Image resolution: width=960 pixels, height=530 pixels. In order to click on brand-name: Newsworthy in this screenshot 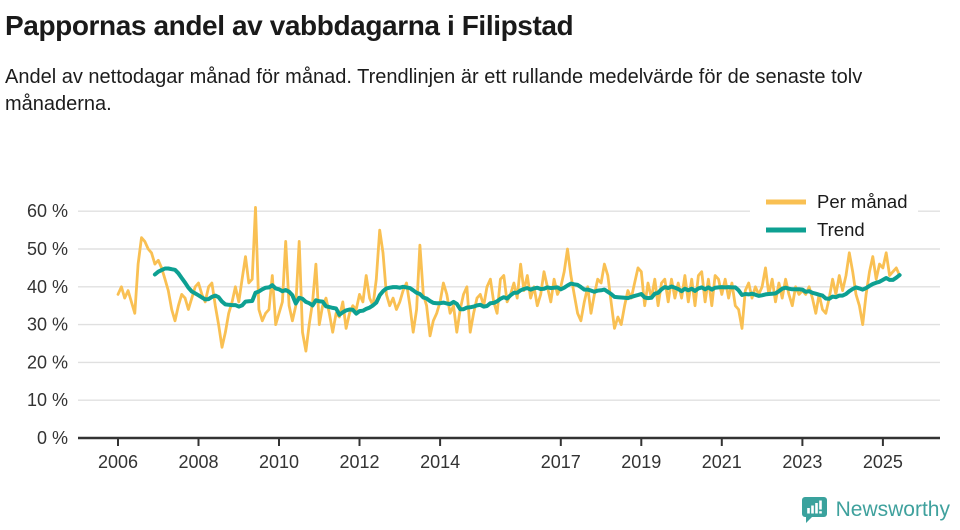, I will do `click(892, 509)`.